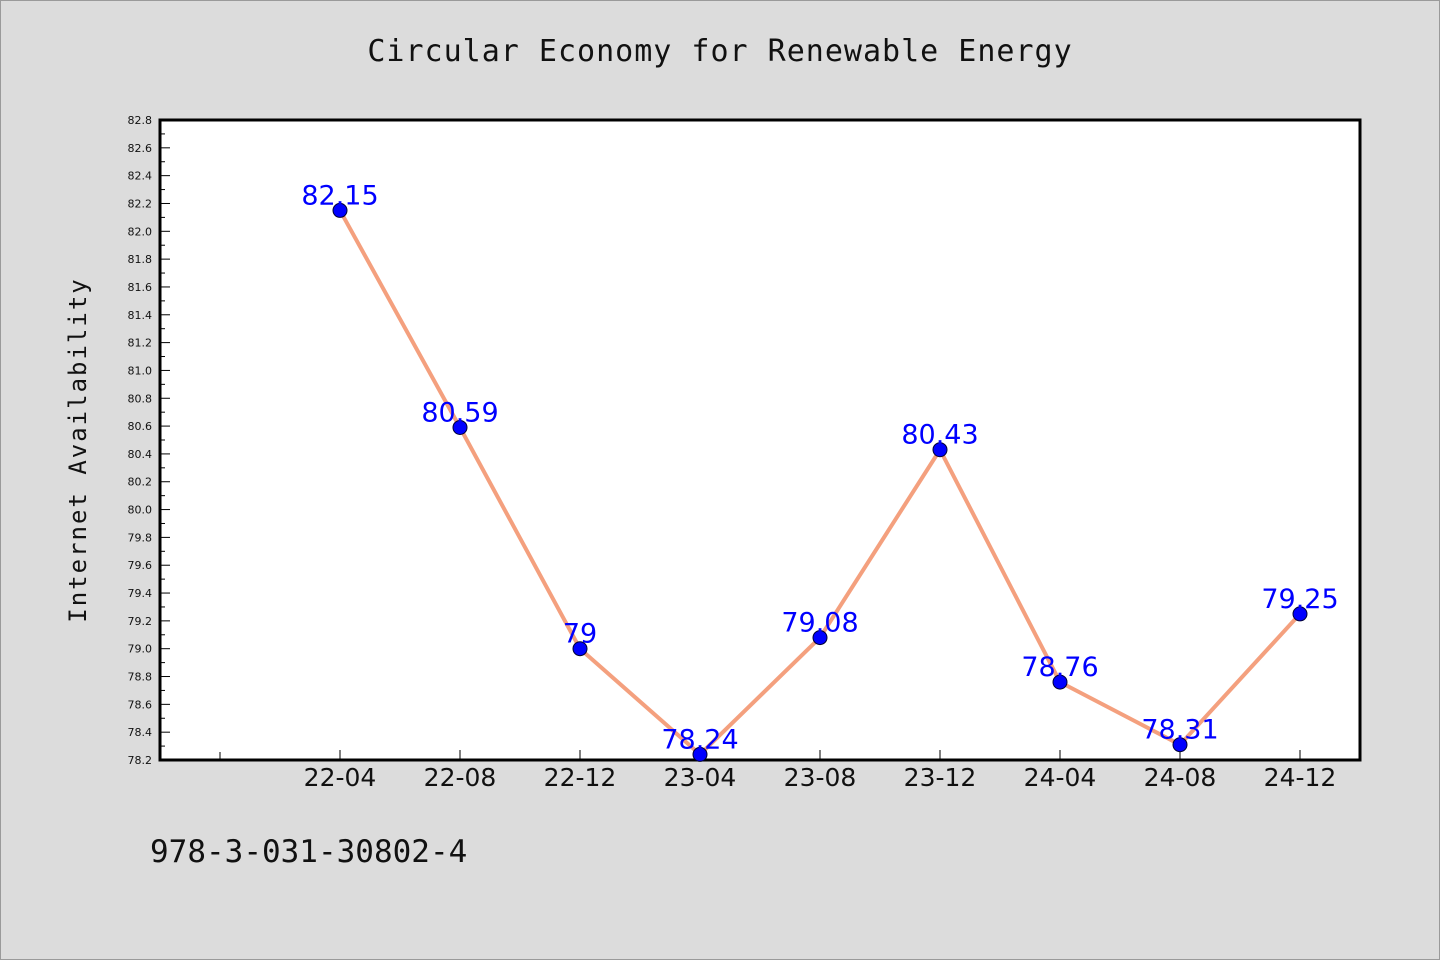 The width and height of the screenshot is (1440, 960). What do you see at coordinates (720, 51) in the screenshot?
I see `chart-title: Circular Economy for Renewable Energy` at bounding box center [720, 51].